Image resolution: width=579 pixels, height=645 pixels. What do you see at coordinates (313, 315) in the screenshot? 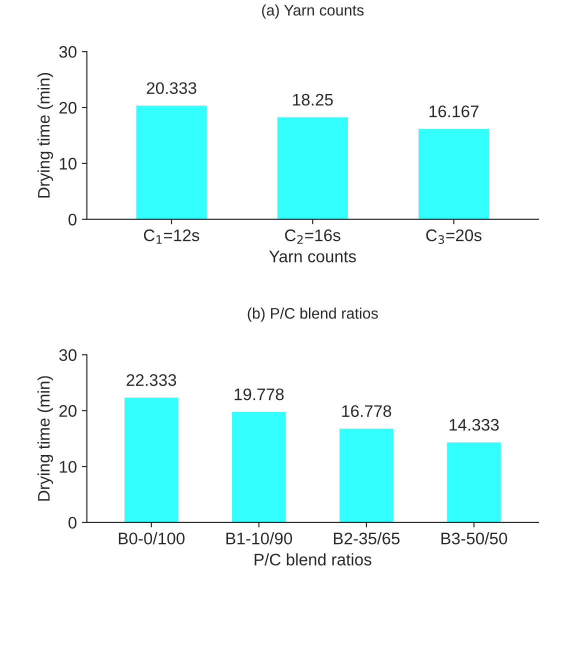
I see `chart-title: (b) P/C blend ratios` at bounding box center [313, 315].